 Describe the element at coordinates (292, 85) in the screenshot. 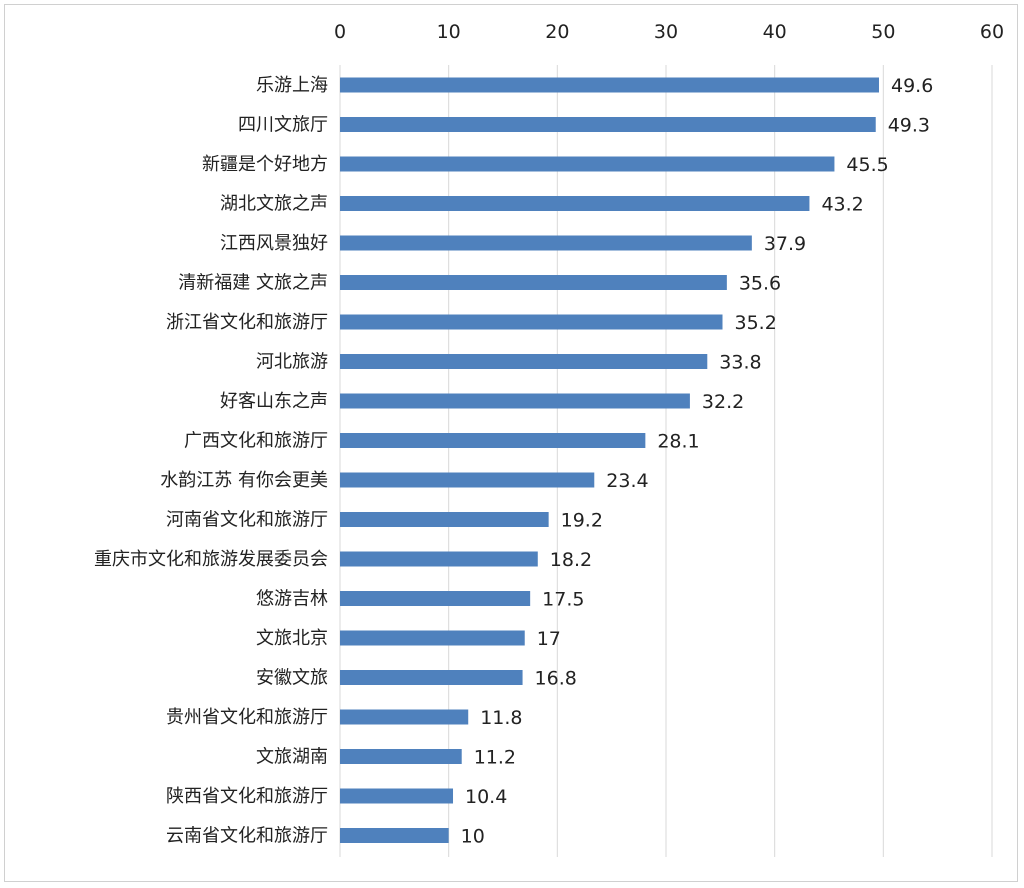

I see `category-label: 乐游上海` at that location.